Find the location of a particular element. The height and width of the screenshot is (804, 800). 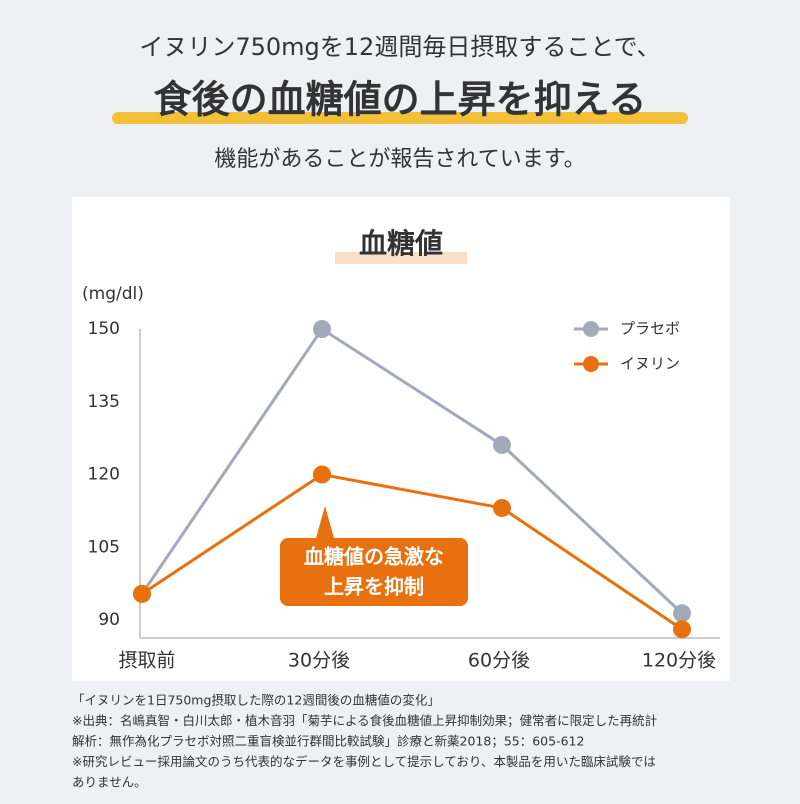

lead-text: イヌリン750mgを12週間毎日摂取することで、 is located at coordinates (399, 47).